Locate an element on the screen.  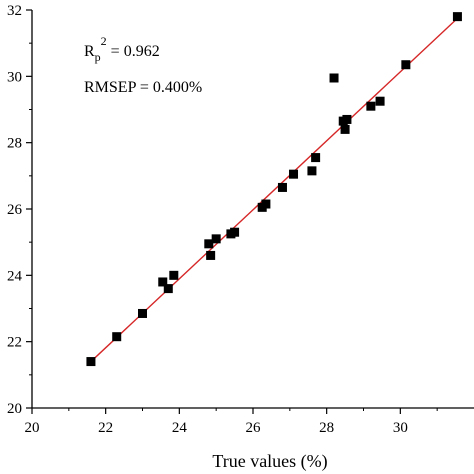
y-tick-label: 30 is located at coordinates (14, 77).